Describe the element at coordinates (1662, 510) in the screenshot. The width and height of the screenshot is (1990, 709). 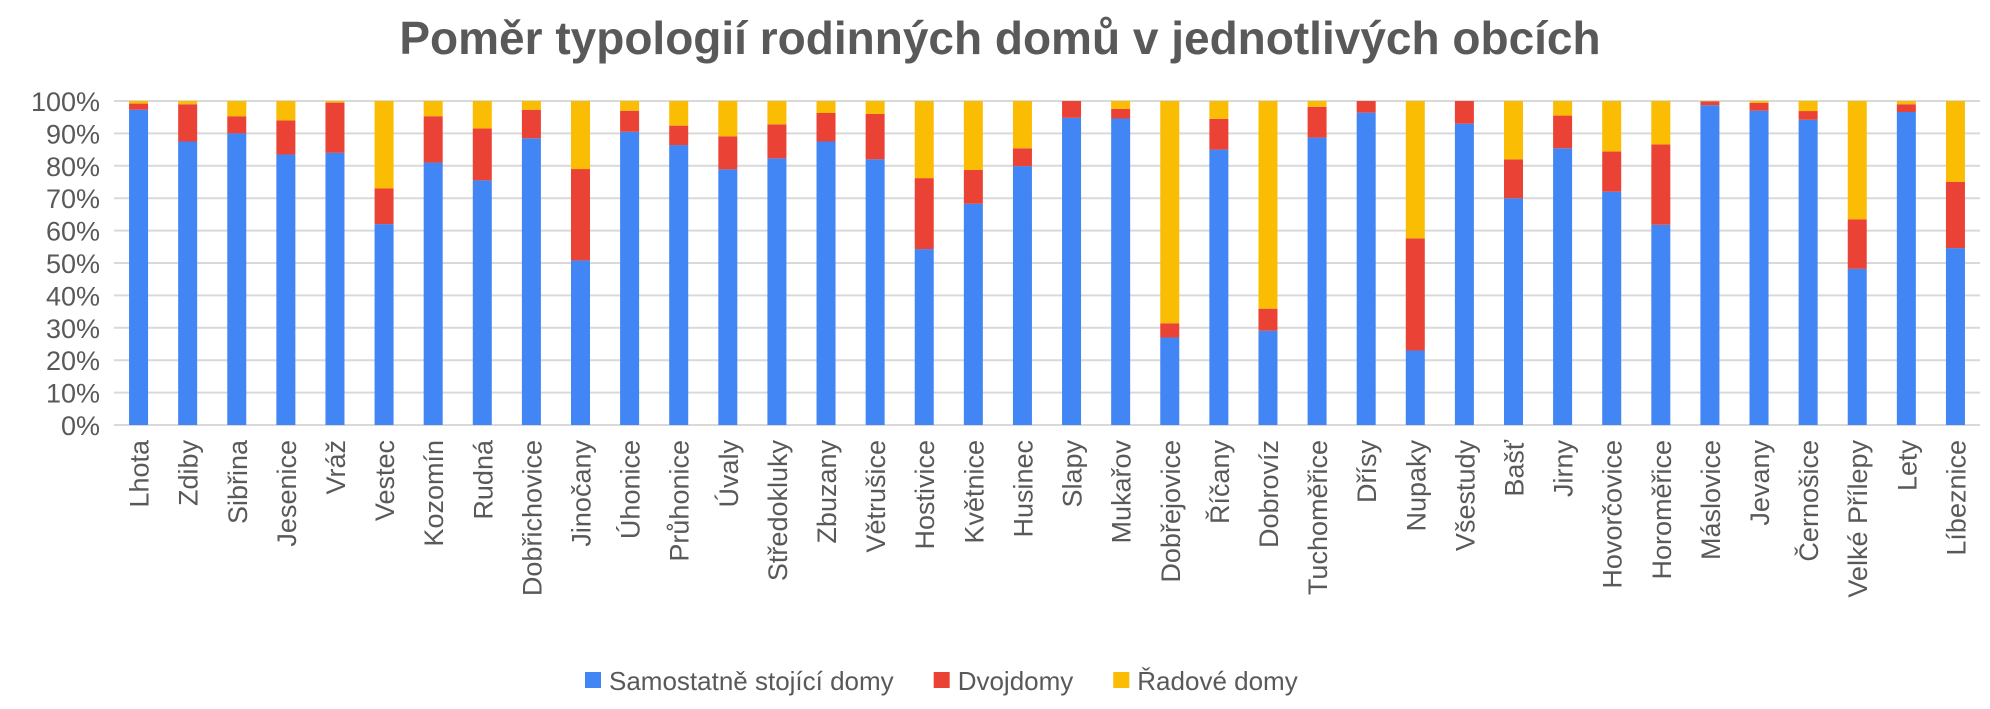
I see `x-tick-label: Horoměřice` at that location.